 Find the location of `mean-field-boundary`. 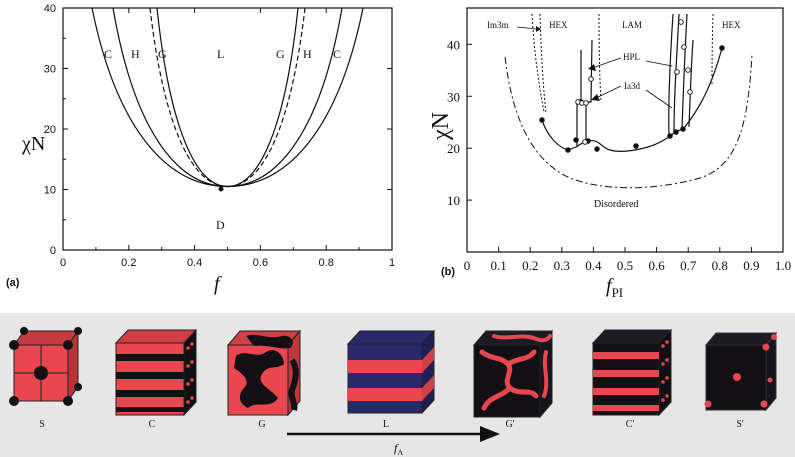

mean-field-boundary is located at coordinates (628, 121).